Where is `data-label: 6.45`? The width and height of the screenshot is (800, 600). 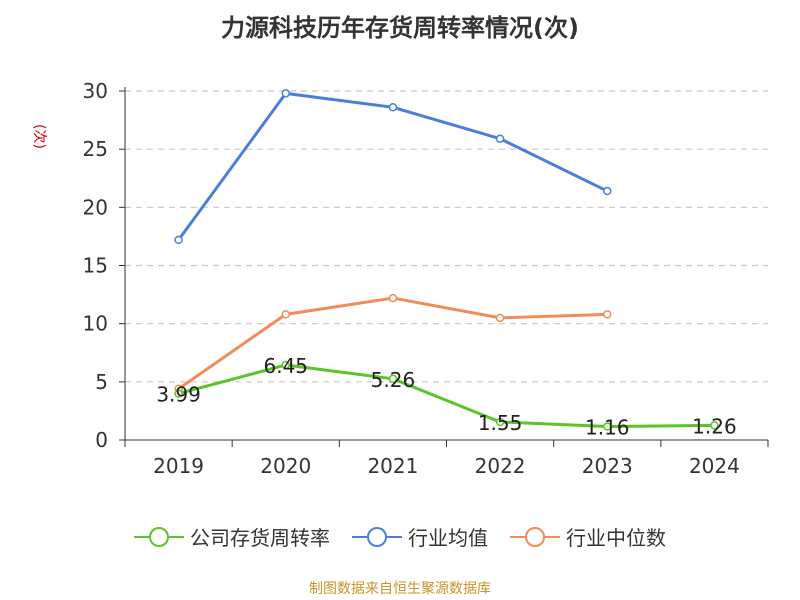
data-label: 6.45 is located at coordinates (285, 366).